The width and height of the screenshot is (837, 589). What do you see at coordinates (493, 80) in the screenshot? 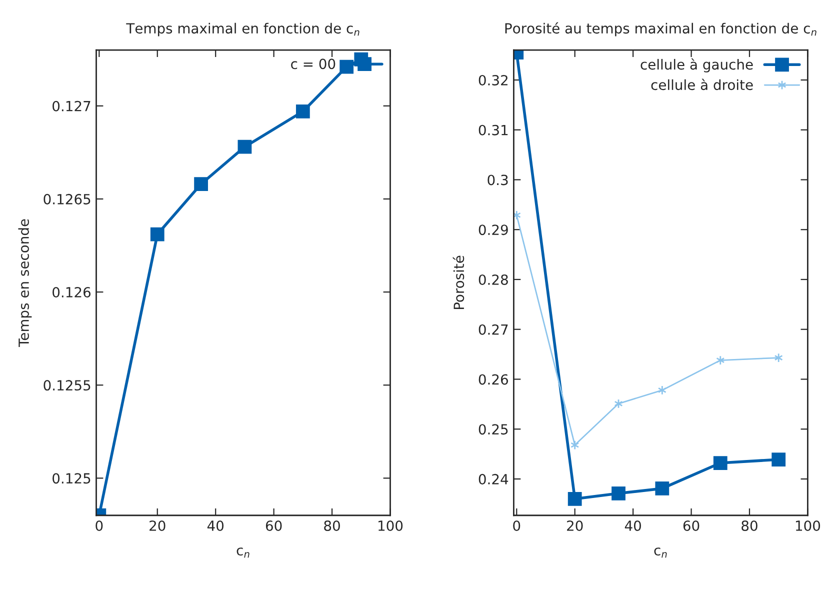
I see `y-tick-label: 0.32` at bounding box center [493, 80].